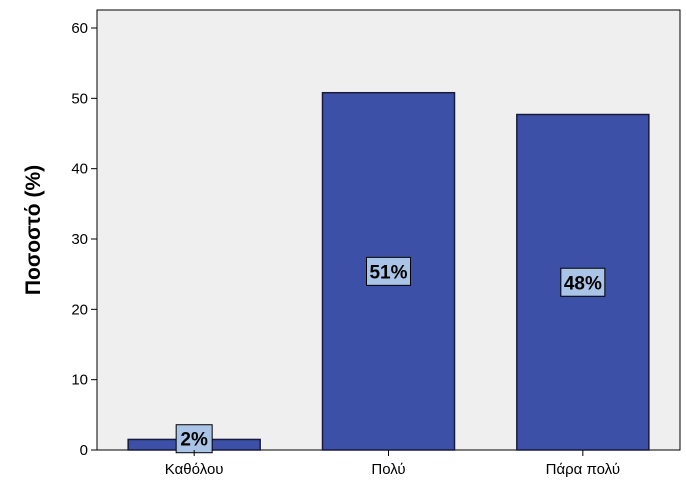  I want to click on y-tick-label: 60, so click(79, 28).